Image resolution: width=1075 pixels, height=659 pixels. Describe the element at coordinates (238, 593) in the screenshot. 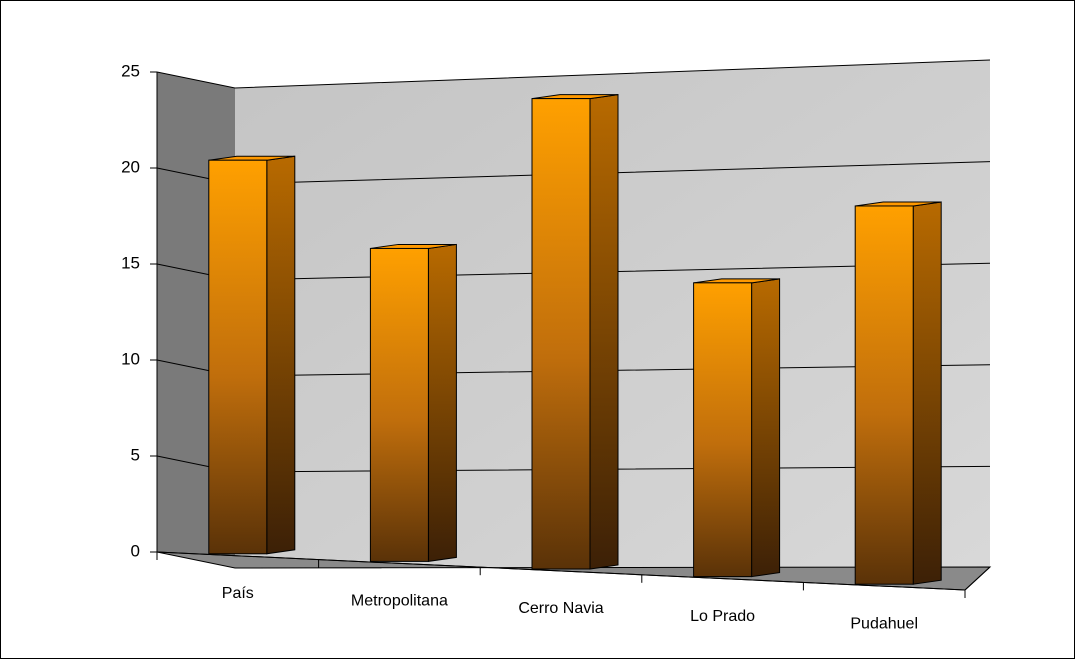

I see `x-tick-label: País` at that location.